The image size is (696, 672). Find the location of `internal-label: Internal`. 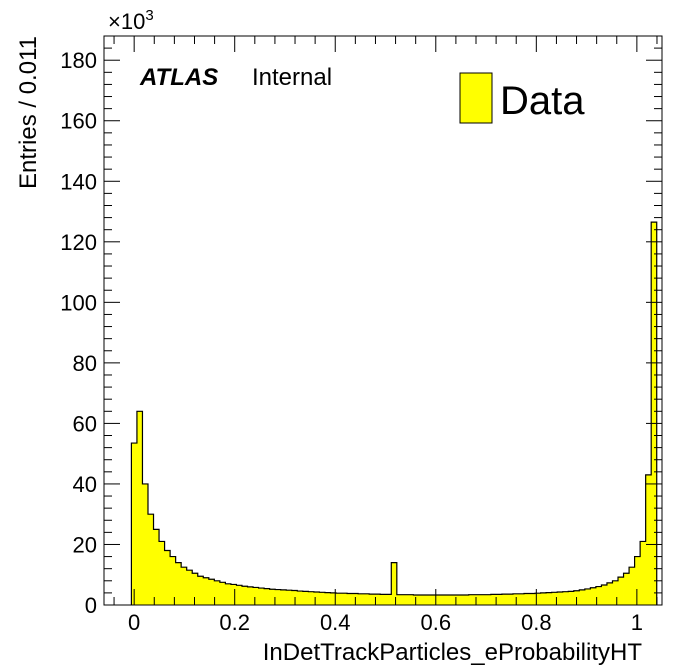

internal-label: Internal is located at coordinates (292, 77).